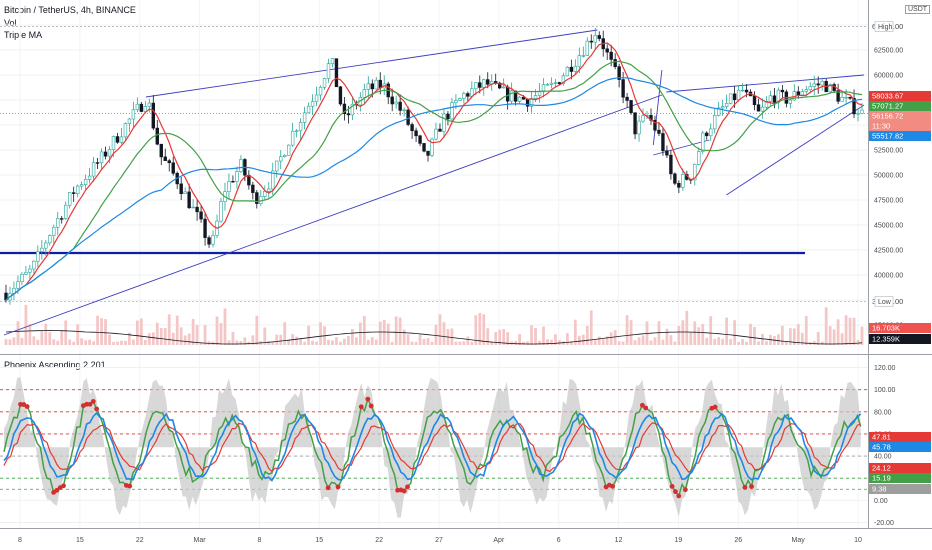 The image size is (932, 550). I want to click on high-tag-bg, so click(900, 26).